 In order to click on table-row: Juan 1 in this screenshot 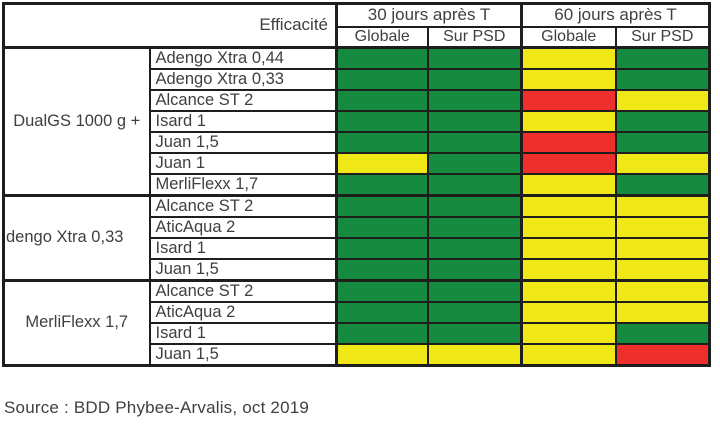, I will do `click(357, 163)`.